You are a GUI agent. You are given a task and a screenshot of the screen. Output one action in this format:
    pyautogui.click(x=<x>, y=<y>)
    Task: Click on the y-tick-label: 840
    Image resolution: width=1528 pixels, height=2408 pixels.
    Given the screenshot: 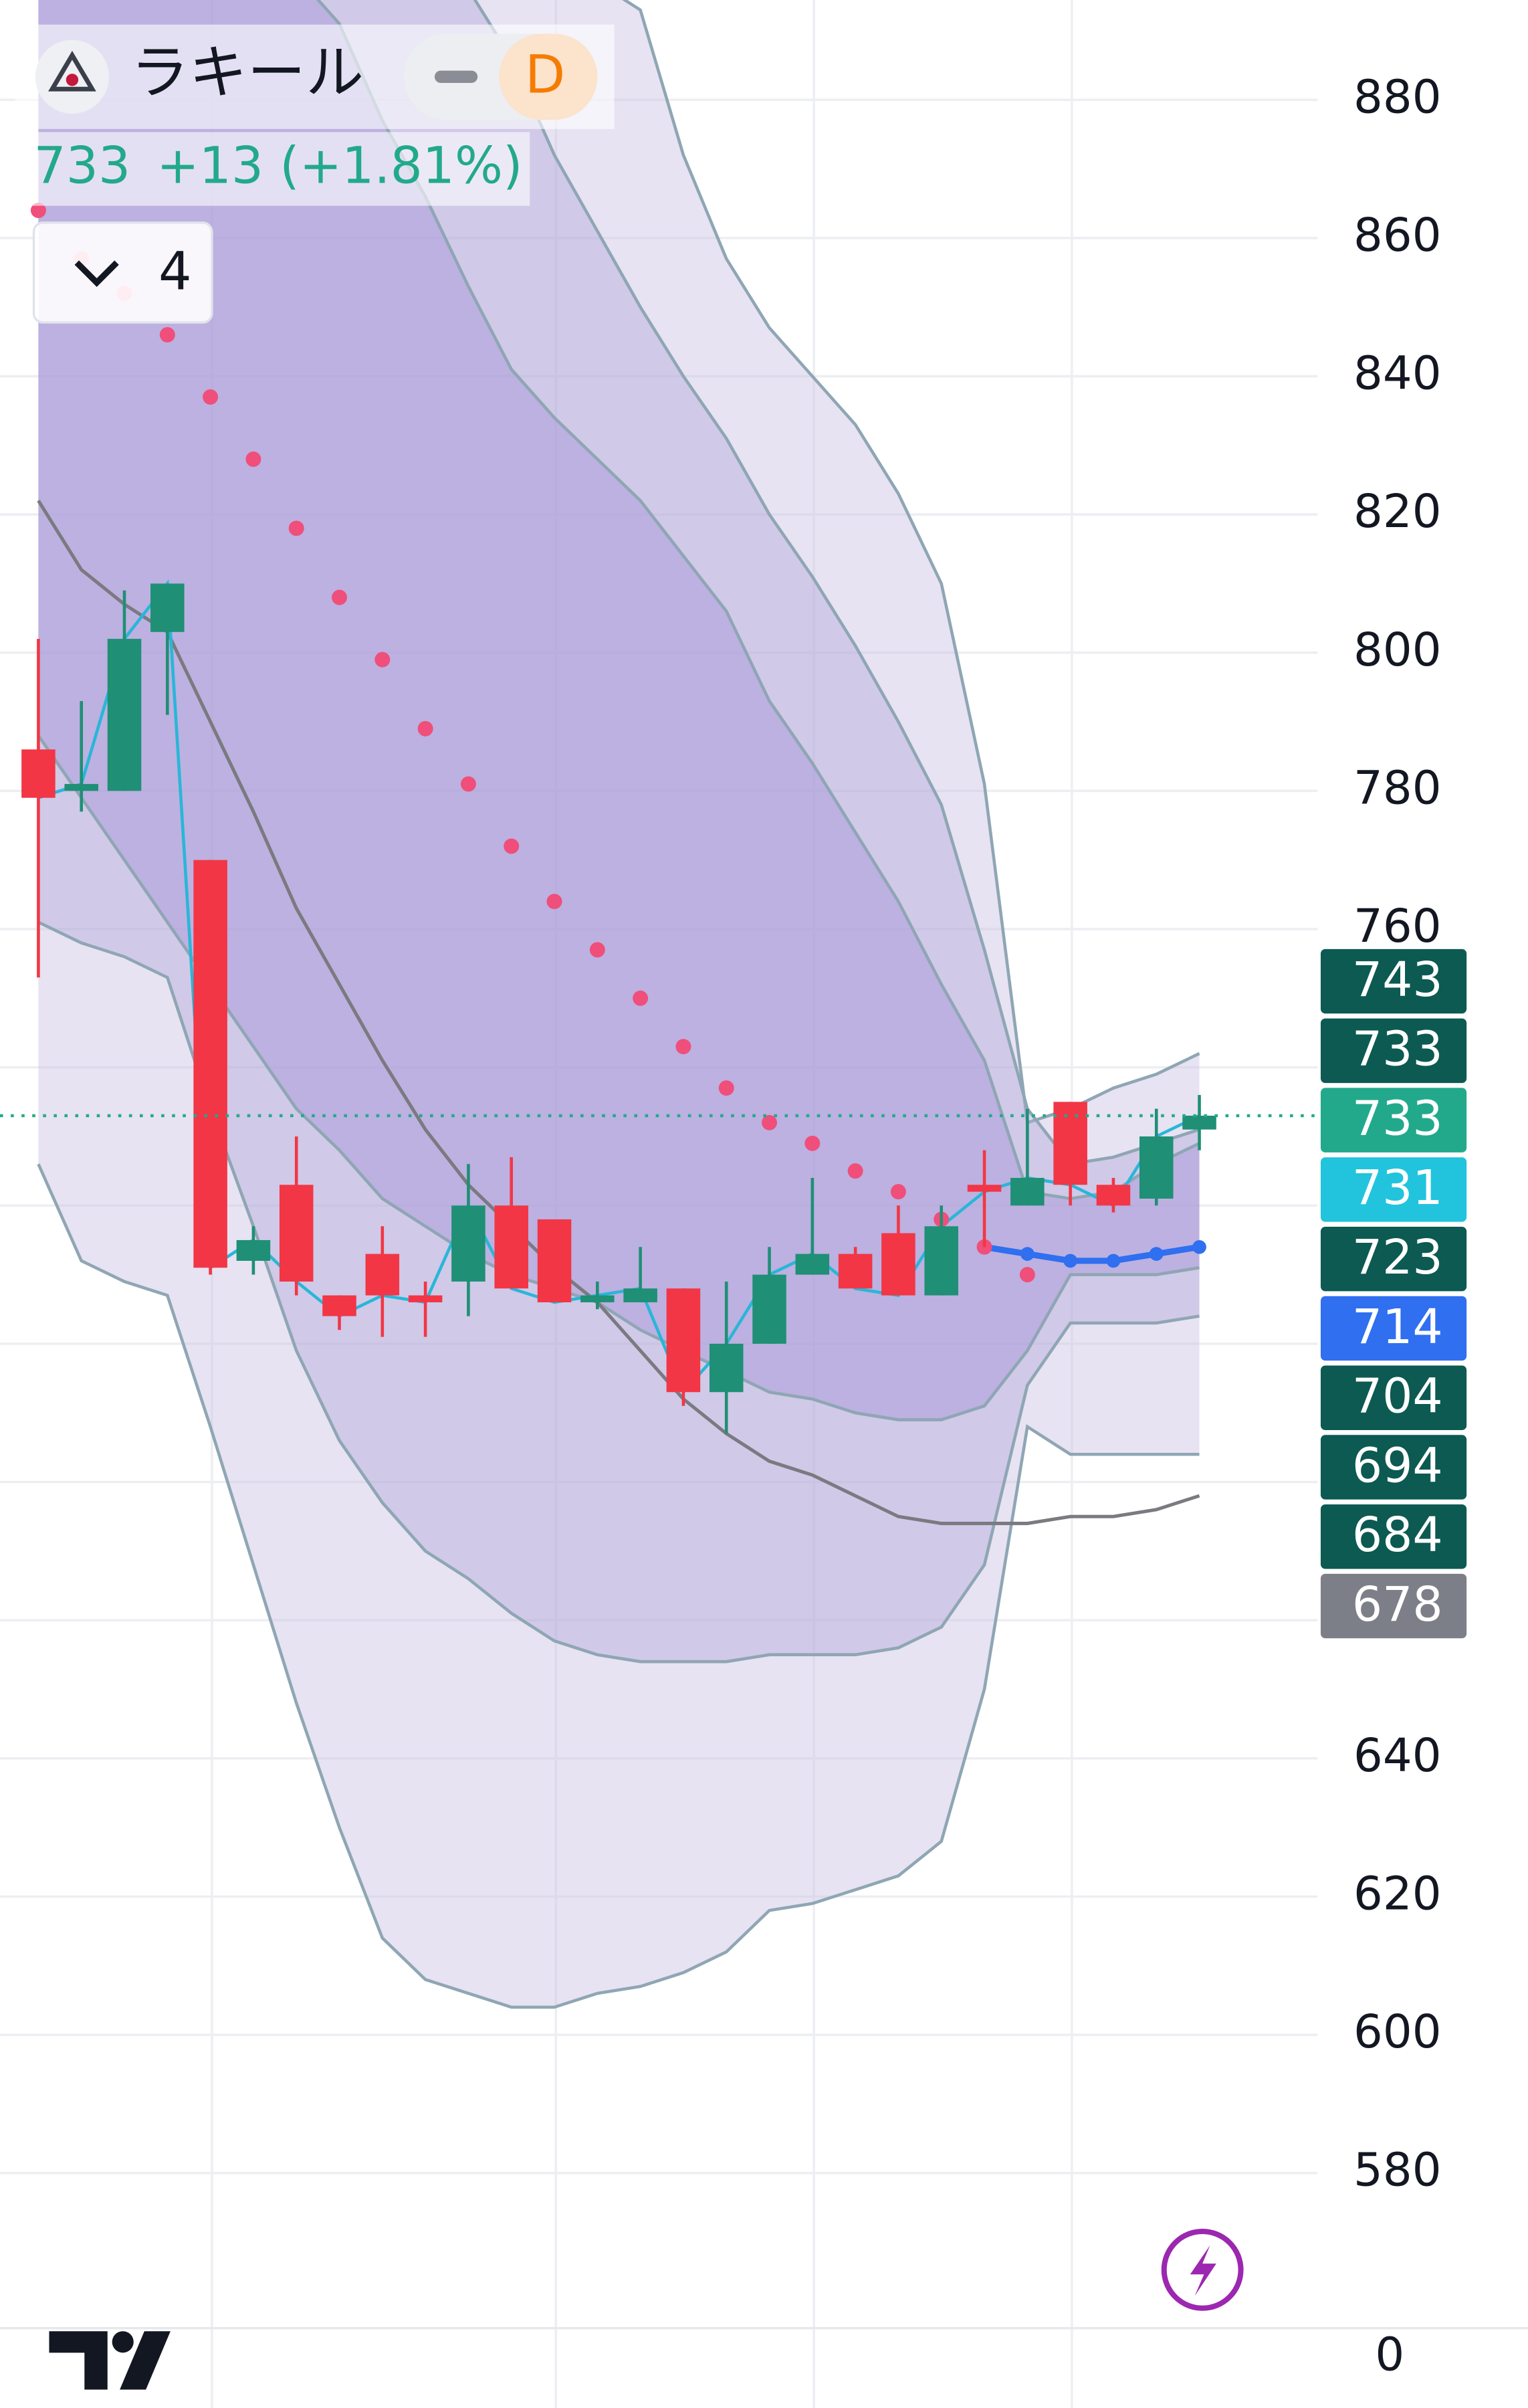 What is the action you would take?
    pyautogui.click(x=1397, y=374)
    